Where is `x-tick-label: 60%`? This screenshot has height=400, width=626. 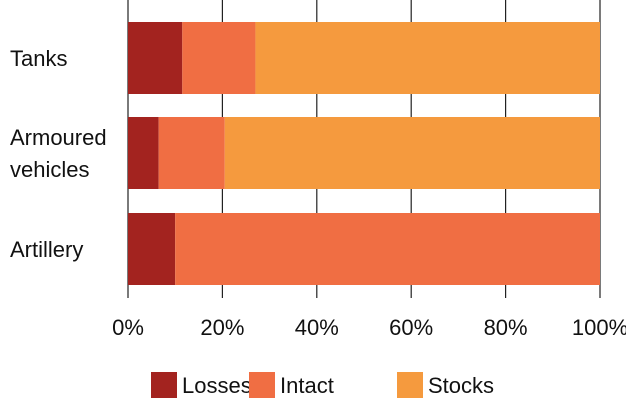
x-tick-label: 60% is located at coordinates (411, 327).